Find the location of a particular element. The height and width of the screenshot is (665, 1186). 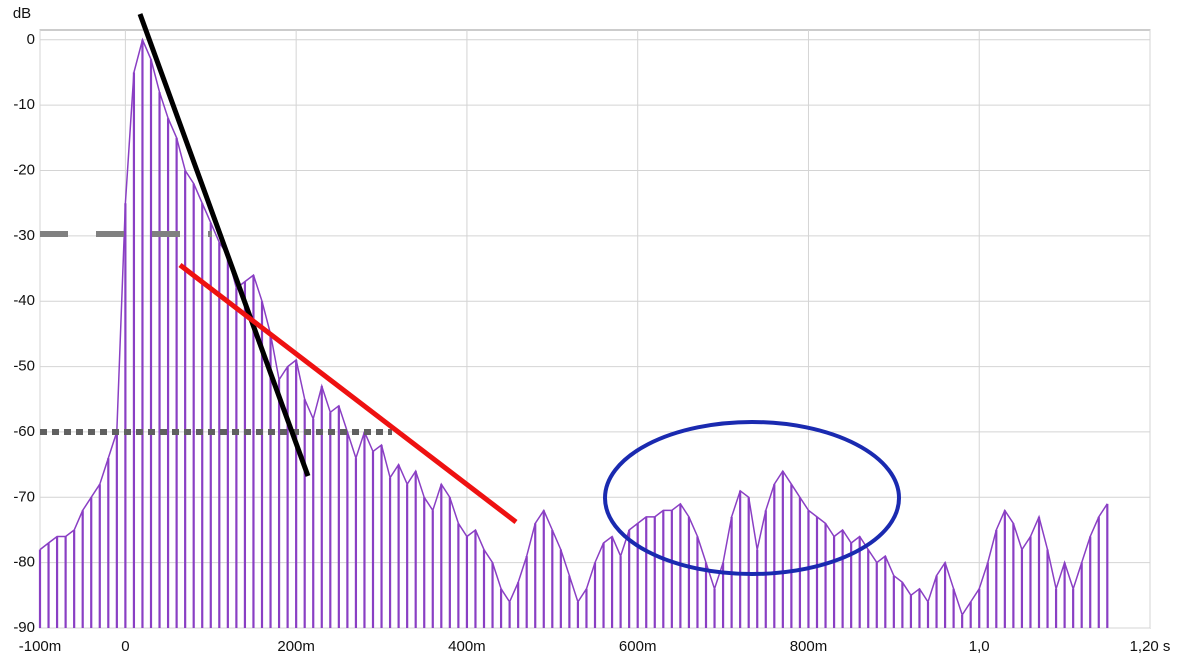

y-tick-label: -50 is located at coordinates (24, 366).